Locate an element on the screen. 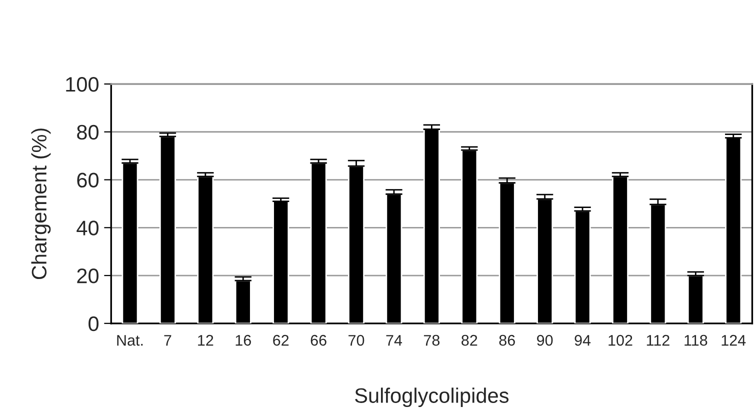  y-tick-label: 0 is located at coordinates (93, 324).